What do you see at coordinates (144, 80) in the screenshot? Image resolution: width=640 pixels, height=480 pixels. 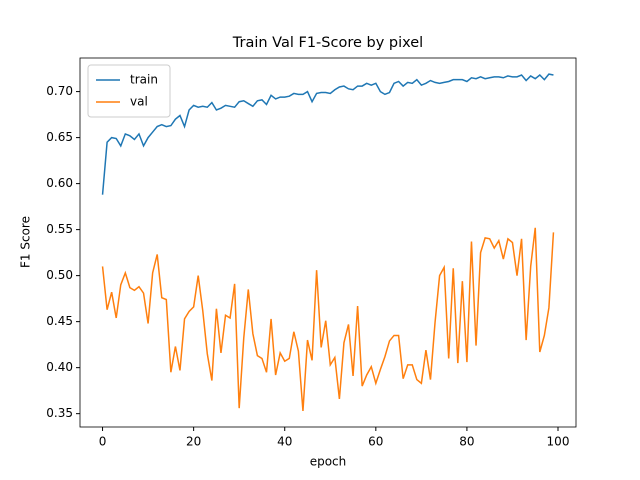 I see `legend-label: train` at bounding box center [144, 80].